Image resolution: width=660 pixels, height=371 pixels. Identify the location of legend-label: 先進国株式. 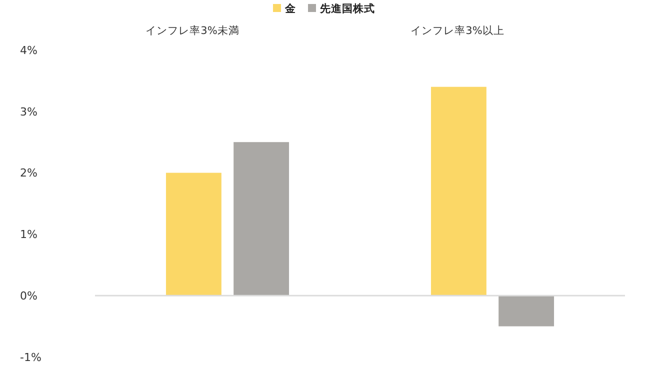
(347, 8).